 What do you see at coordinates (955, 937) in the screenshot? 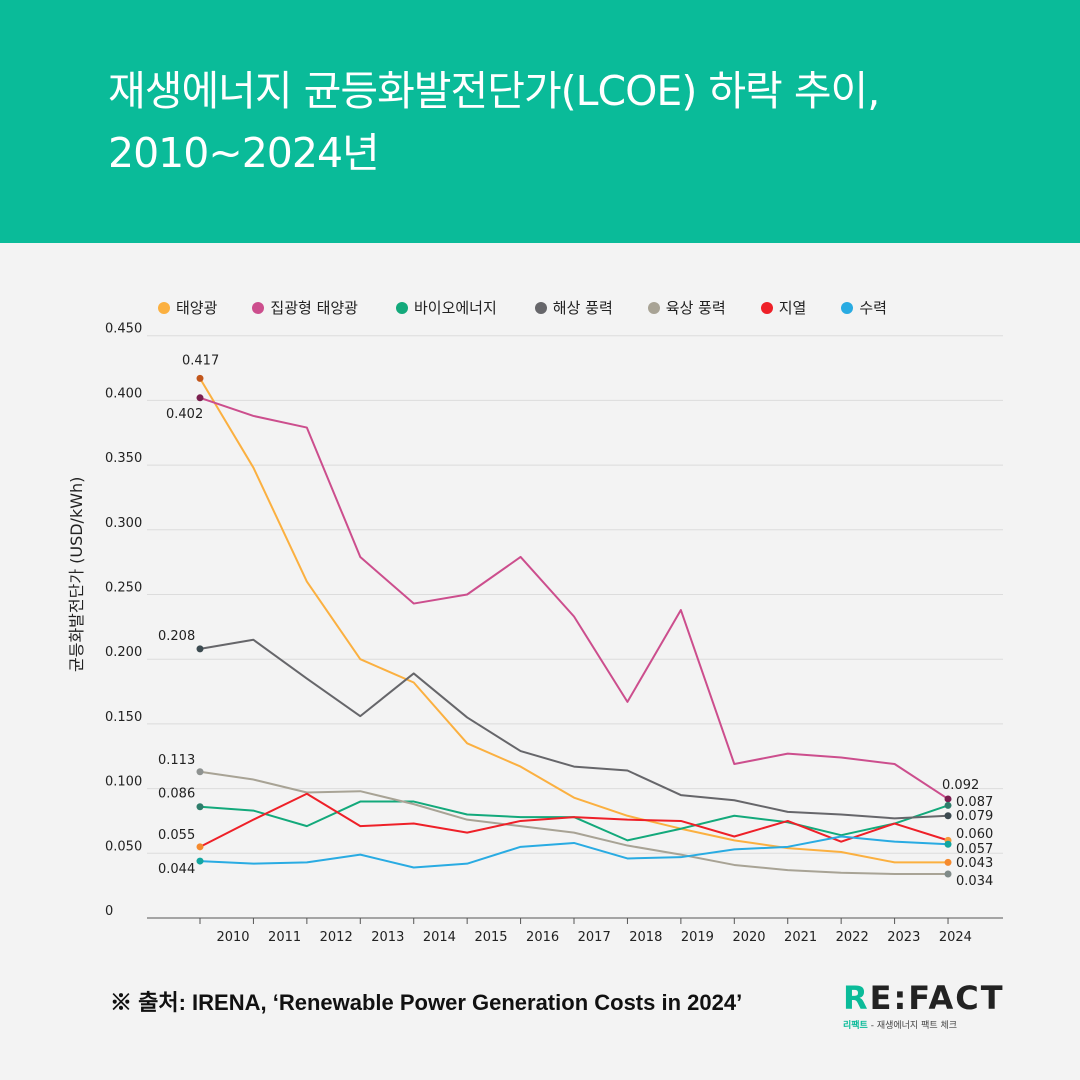
I see `x-tick-label: 2024` at bounding box center [955, 937].